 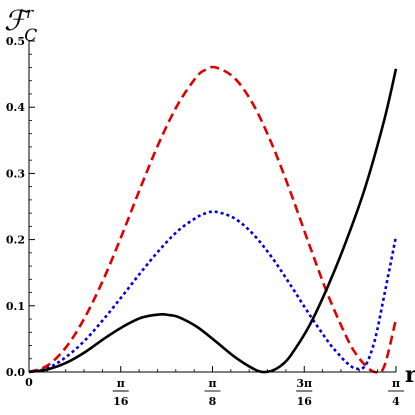 I want to click on x-tick-denominator: 4, so click(x=396, y=401).